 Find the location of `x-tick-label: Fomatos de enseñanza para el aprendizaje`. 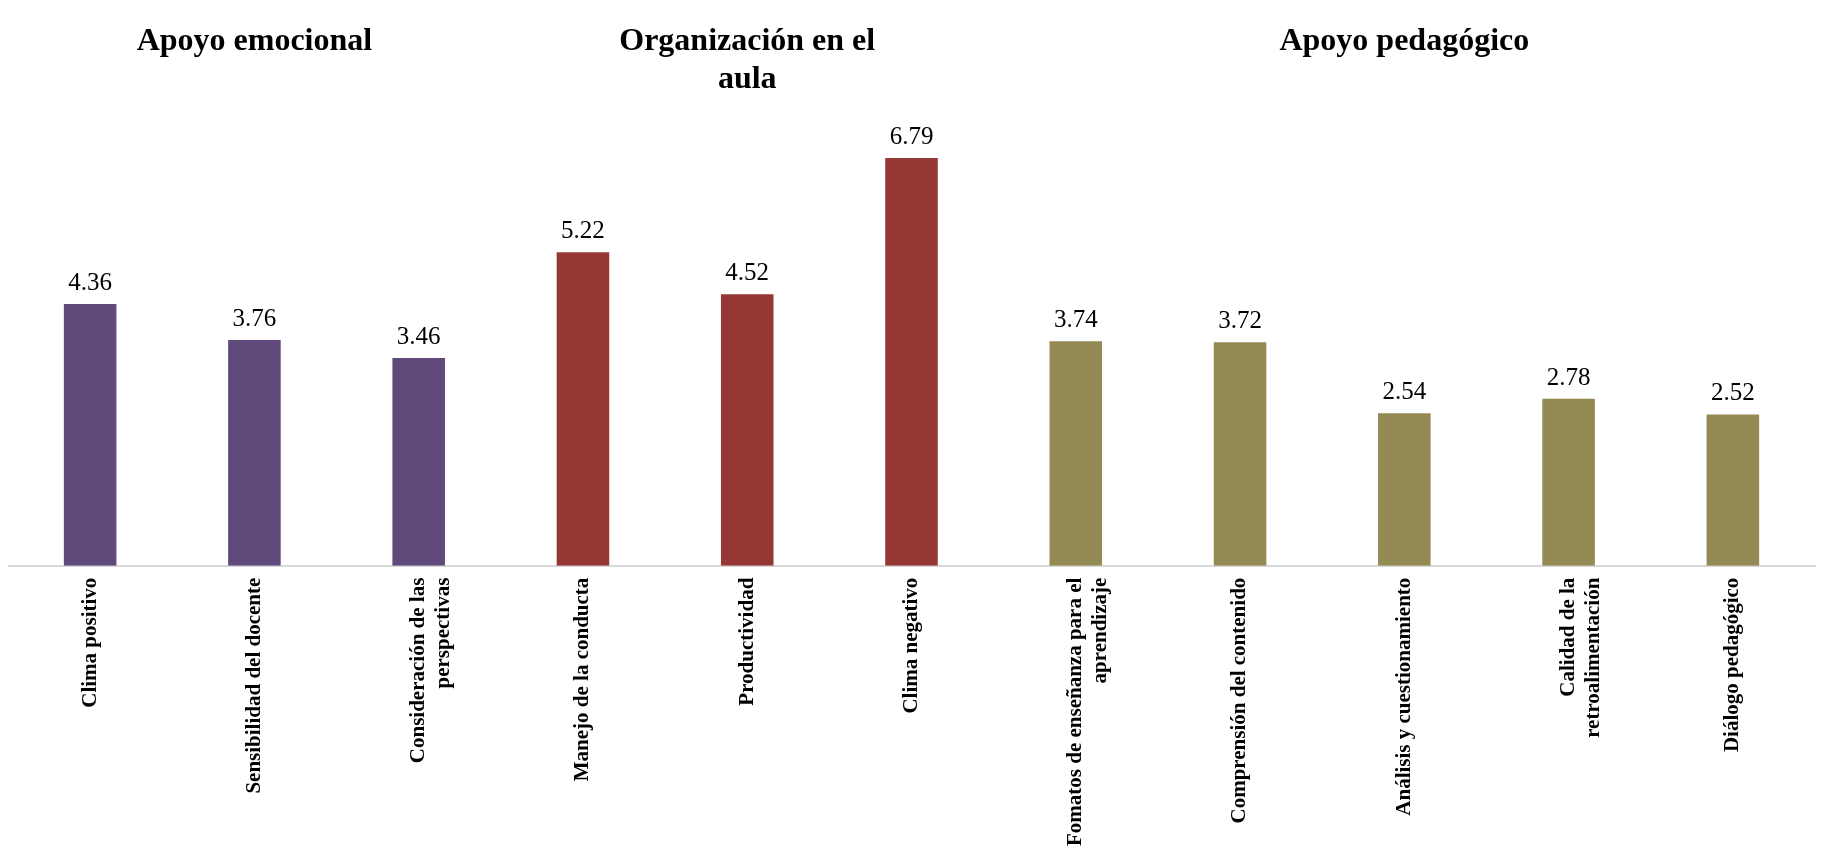

x-tick-label: Fomatos de enseñanza para el aprendizaje is located at coordinates (1087, 712).